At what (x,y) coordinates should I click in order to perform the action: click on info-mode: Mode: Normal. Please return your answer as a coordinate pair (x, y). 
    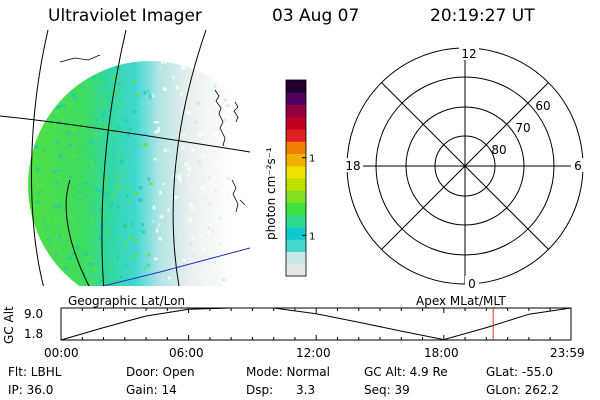
    Looking at the image, I should click on (288, 372).